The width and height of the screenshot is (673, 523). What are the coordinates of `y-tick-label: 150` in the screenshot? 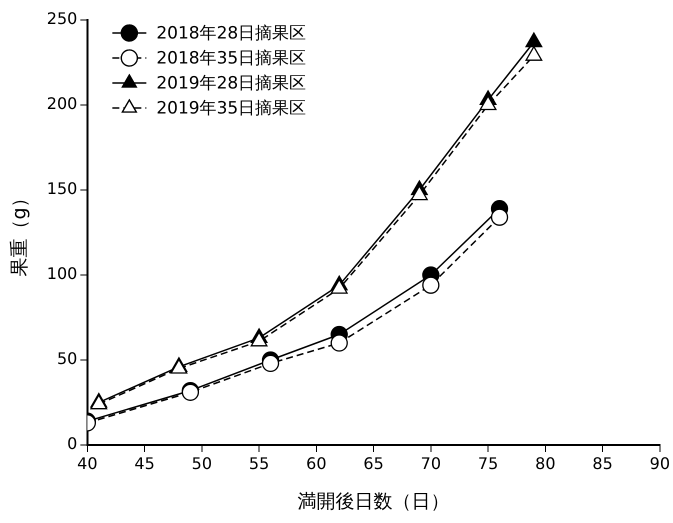 It's located at (62, 188).